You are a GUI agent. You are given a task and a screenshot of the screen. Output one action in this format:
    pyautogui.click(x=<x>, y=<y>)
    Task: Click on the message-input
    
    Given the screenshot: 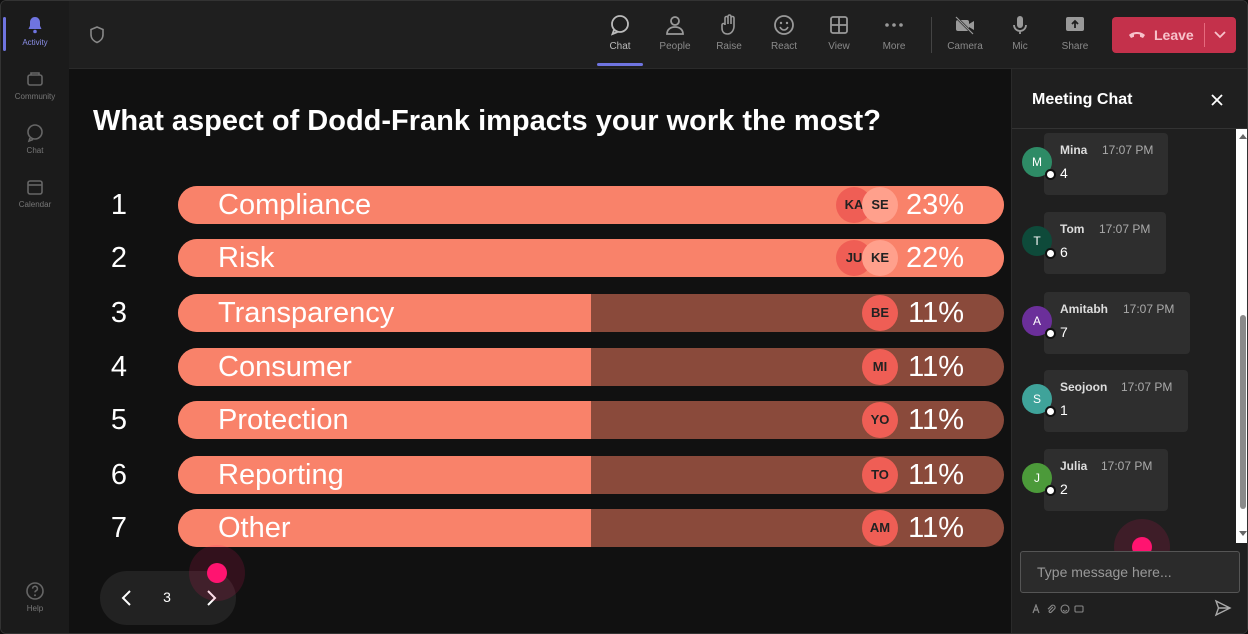 What is the action you would take?
    pyautogui.click(x=1130, y=572)
    